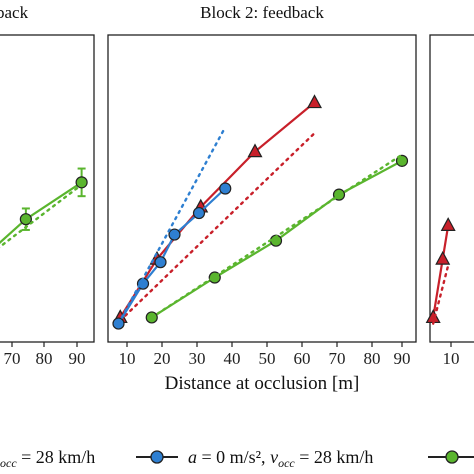  I want to click on panel-left-series, so click(44, 208).